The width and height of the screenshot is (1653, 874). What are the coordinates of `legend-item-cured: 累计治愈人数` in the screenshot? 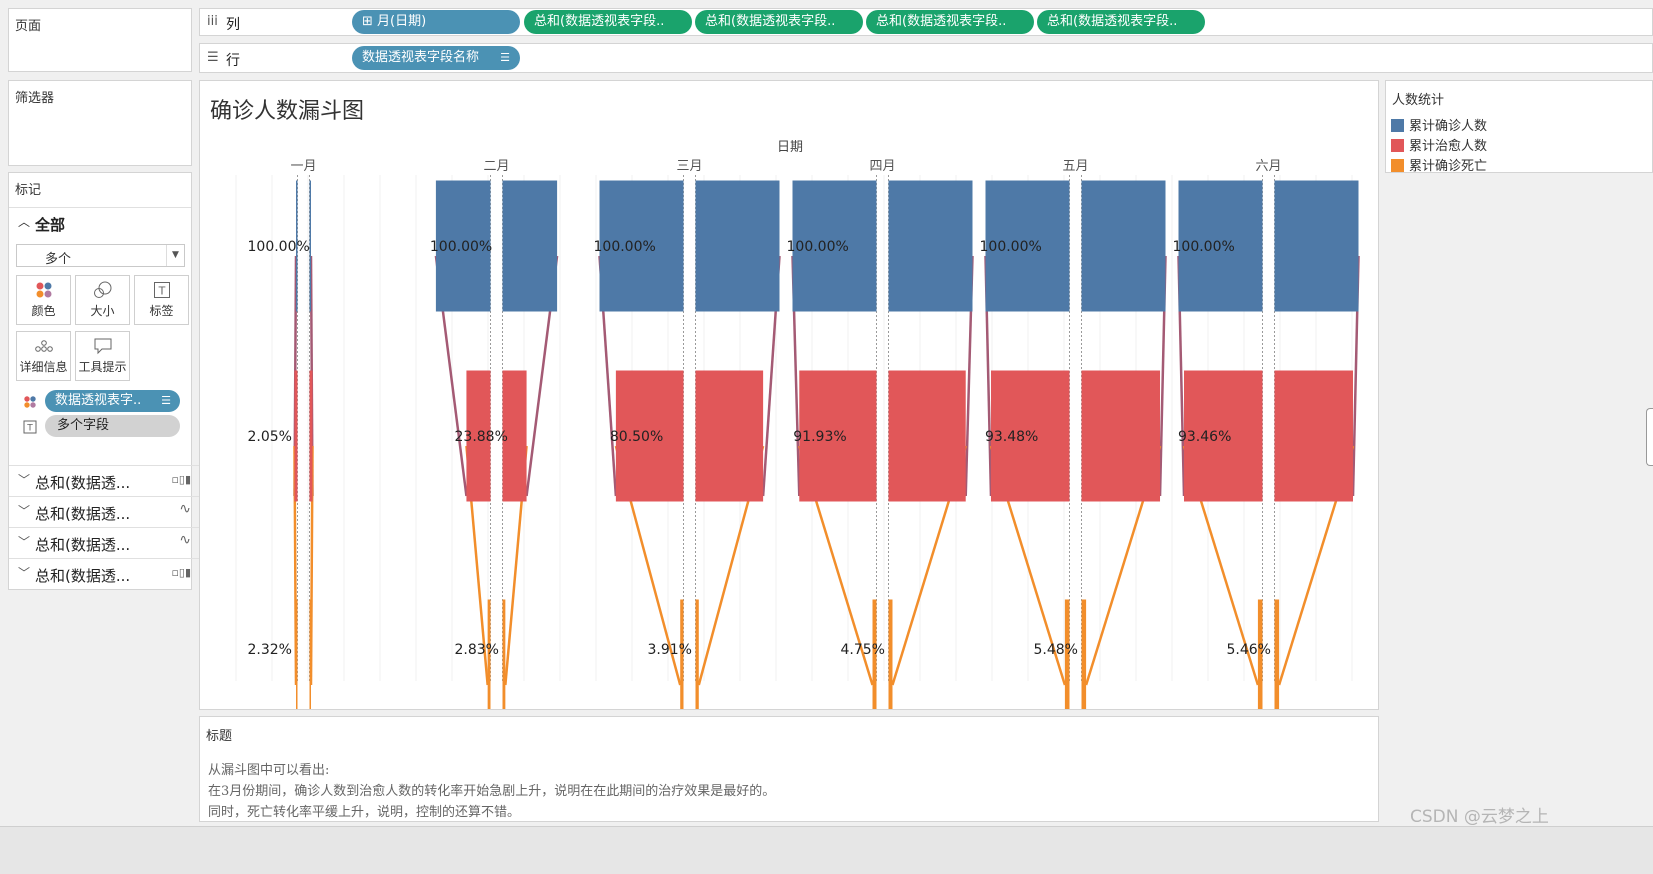 It's located at (1439, 144).